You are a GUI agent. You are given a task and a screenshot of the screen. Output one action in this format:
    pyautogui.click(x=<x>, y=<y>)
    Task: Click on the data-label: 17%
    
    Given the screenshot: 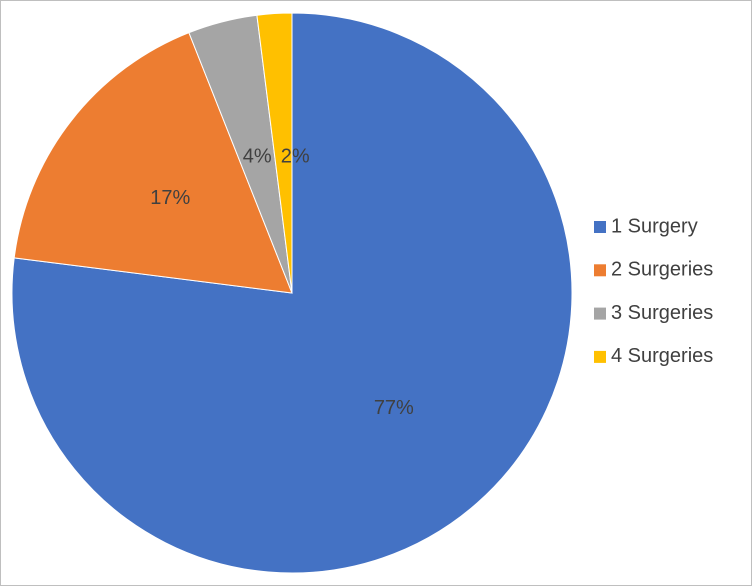 What is the action you would take?
    pyautogui.click(x=170, y=198)
    